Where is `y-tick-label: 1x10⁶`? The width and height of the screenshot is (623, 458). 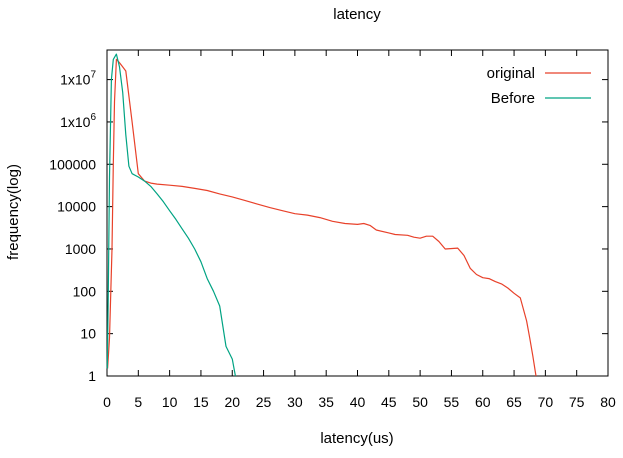
y-tick-label: 1x10⁶ is located at coordinates (78, 121).